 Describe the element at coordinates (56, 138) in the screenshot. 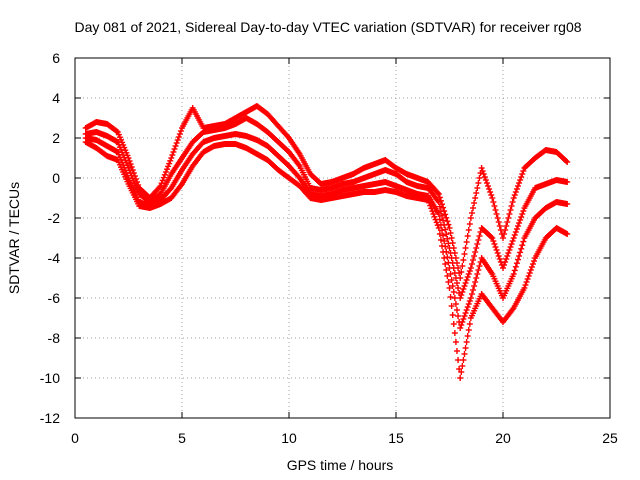

I see `y-tick-label: 2` at that location.